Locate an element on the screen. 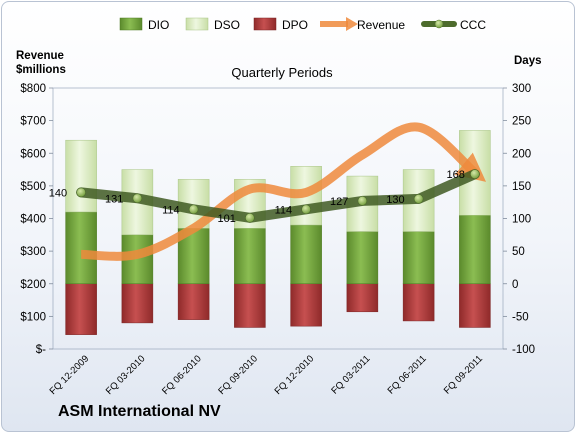 Image resolution: width=576 pixels, height=433 pixels. legend-item-ccc: CCC is located at coordinates (453, 25).